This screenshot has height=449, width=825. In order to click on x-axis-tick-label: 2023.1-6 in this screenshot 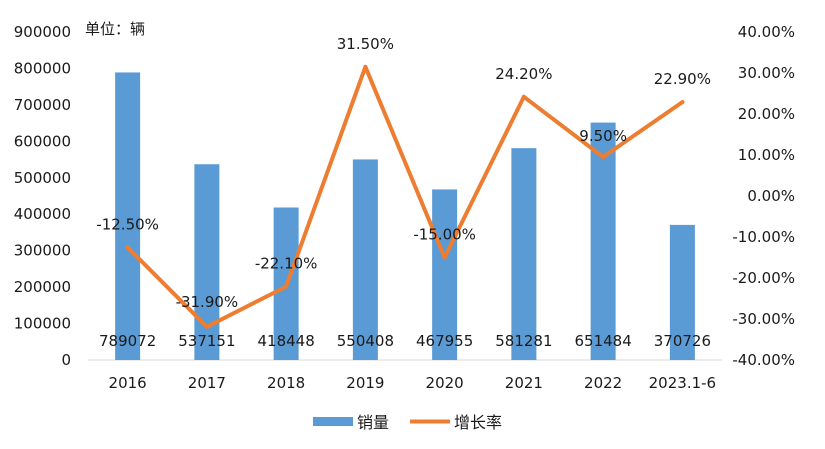, I will do `click(682, 383)`.